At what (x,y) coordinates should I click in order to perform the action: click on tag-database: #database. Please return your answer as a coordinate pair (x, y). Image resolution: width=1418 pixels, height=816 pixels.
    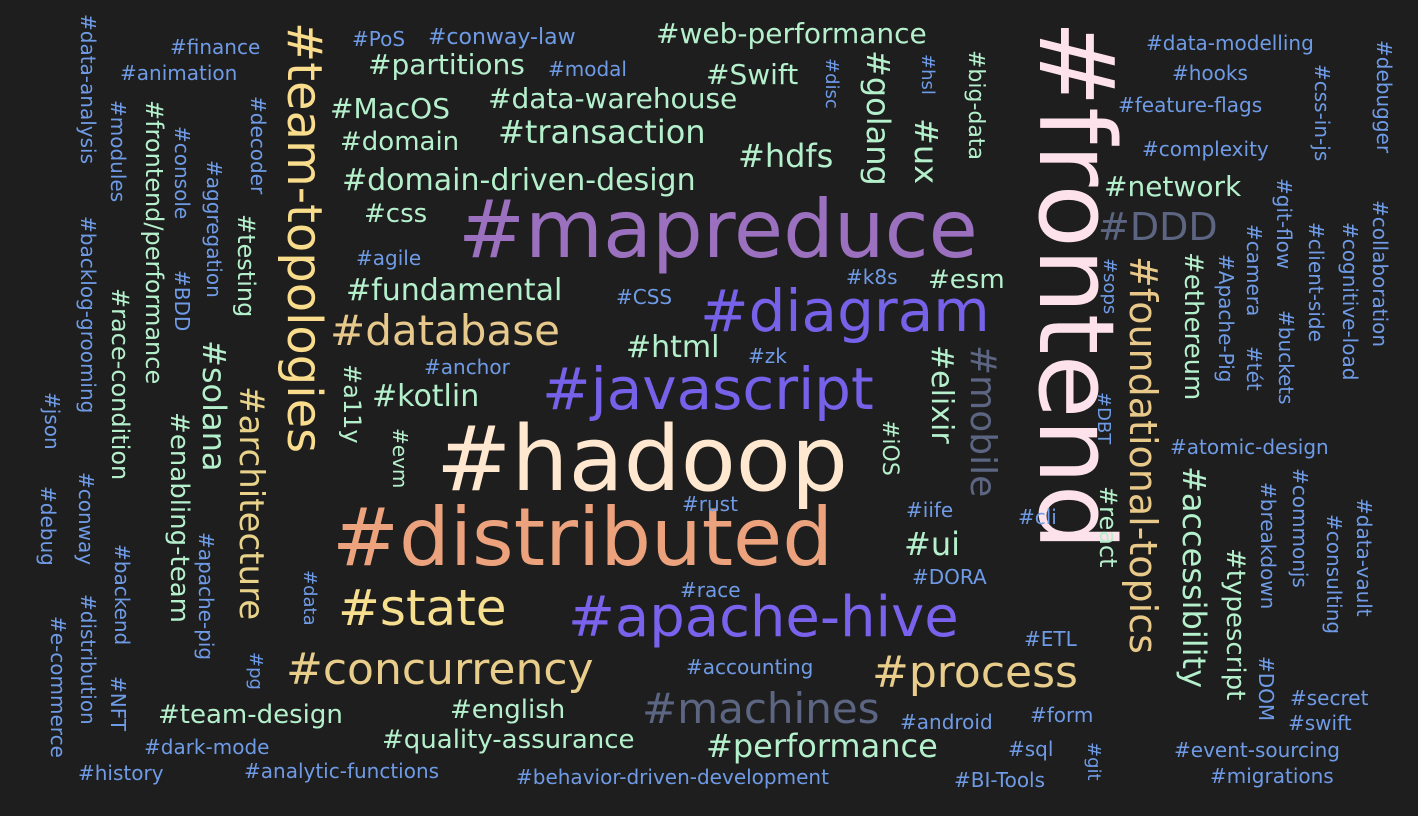
    Looking at the image, I should click on (445, 330).